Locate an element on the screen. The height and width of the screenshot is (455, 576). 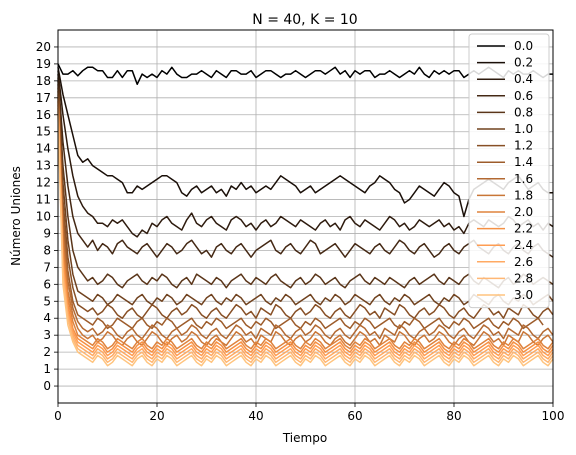
y-tick-label: 1 is located at coordinates (47, 369).